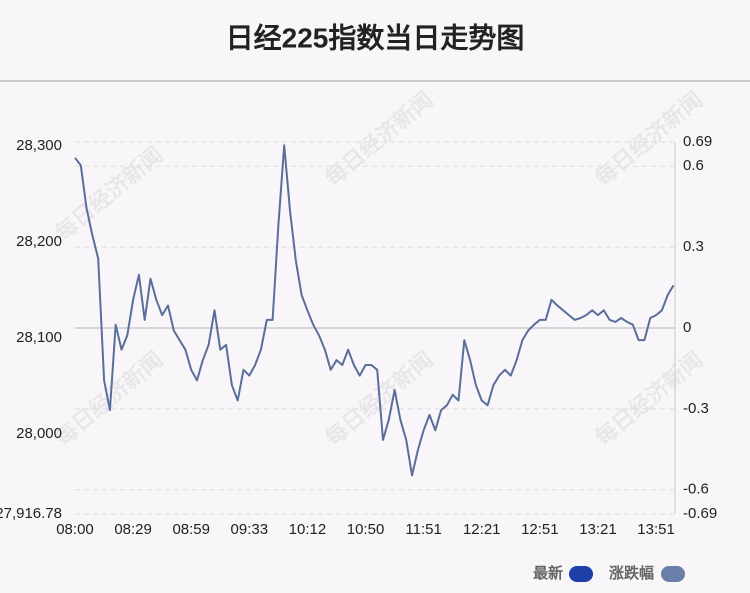  What do you see at coordinates (39, 433) in the screenshot?
I see `y-tick-label: 28,000` at bounding box center [39, 433].